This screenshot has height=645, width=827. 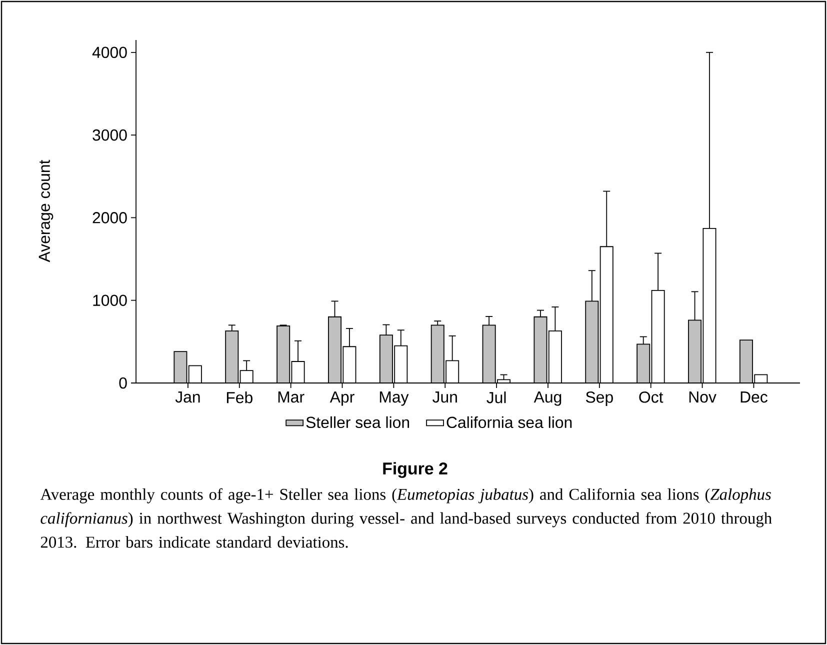 I want to click on x-tick-label: Jul, so click(x=496, y=398).